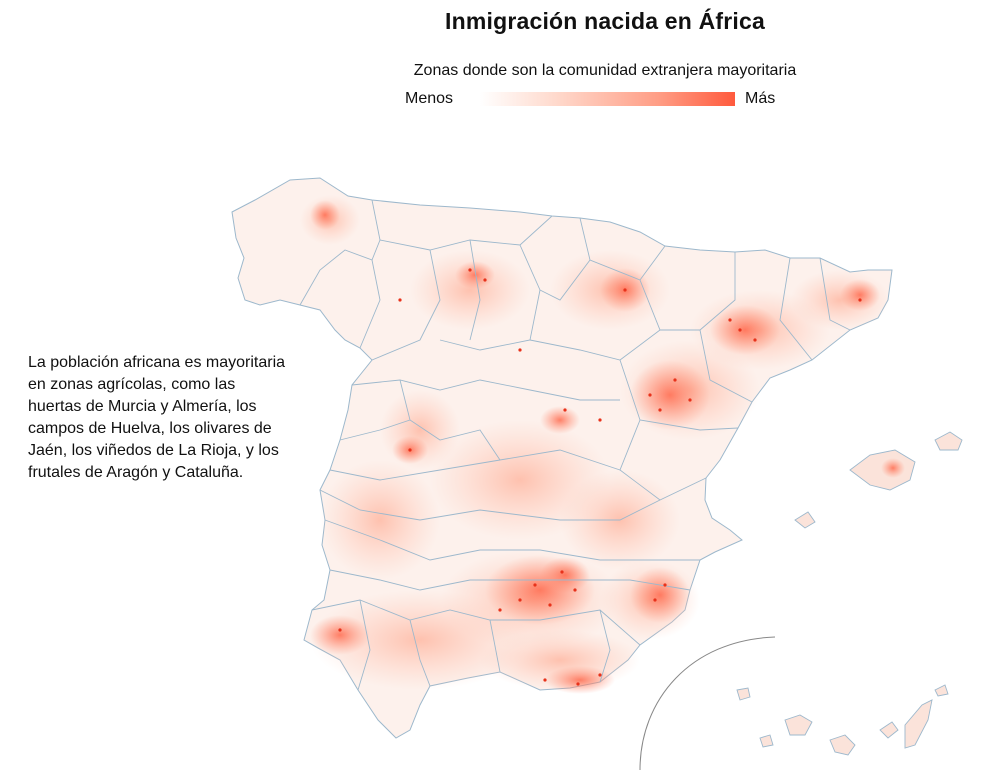 Image resolution: width=995 pixels, height=777 pixels. What do you see at coordinates (878, 480) in the screenshot?
I see `balearic-islands` at bounding box center [878, 480].